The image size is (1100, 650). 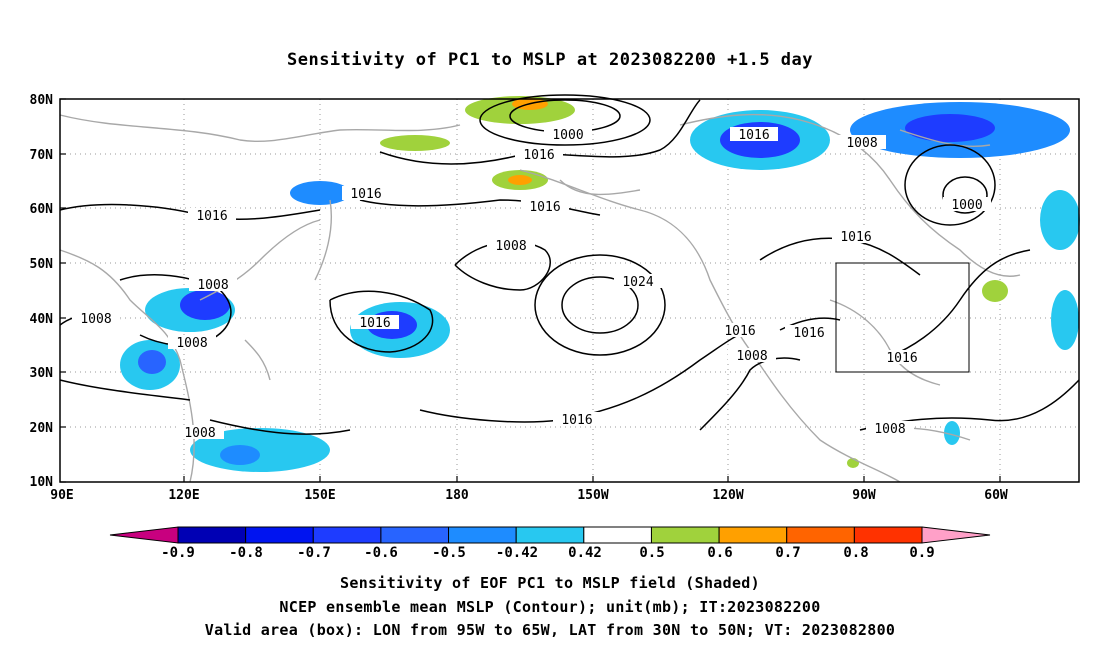 I want to click on lat-labels: 80N 70N 60N 50N 40N 30N 20N 10N, so click(x=42, y=291).